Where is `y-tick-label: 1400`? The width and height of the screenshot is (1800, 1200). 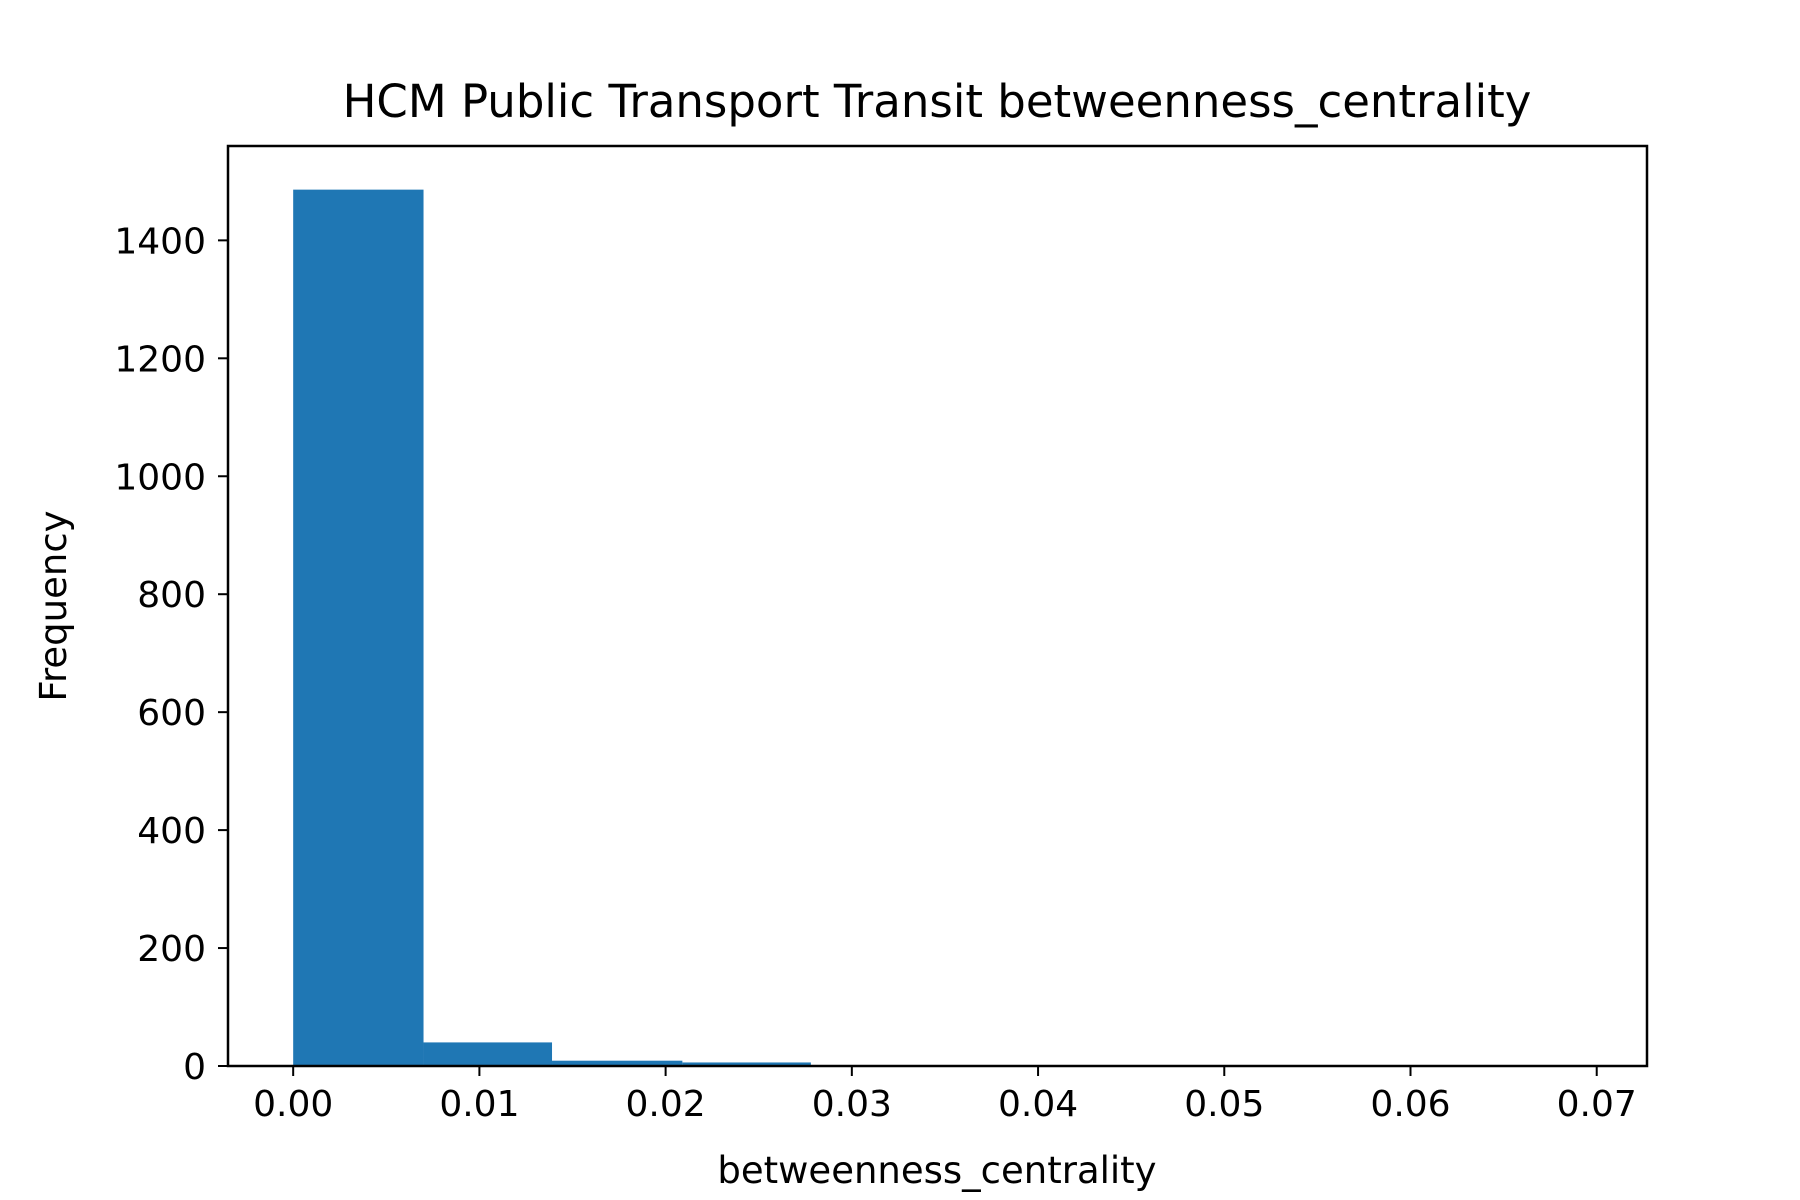
y-tick-label: 1400 is located at coordinates (160, 241).